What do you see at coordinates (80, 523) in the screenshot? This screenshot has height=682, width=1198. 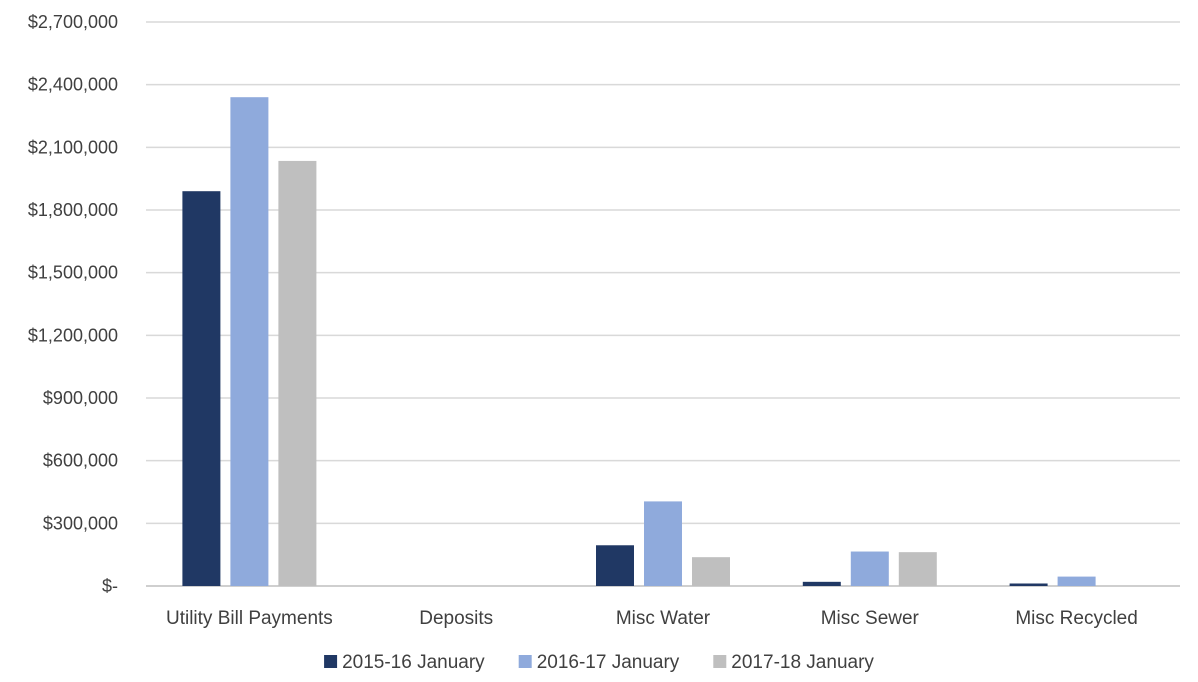 I see `y-tick-label: $300,000` at bounding box center [80, 523].